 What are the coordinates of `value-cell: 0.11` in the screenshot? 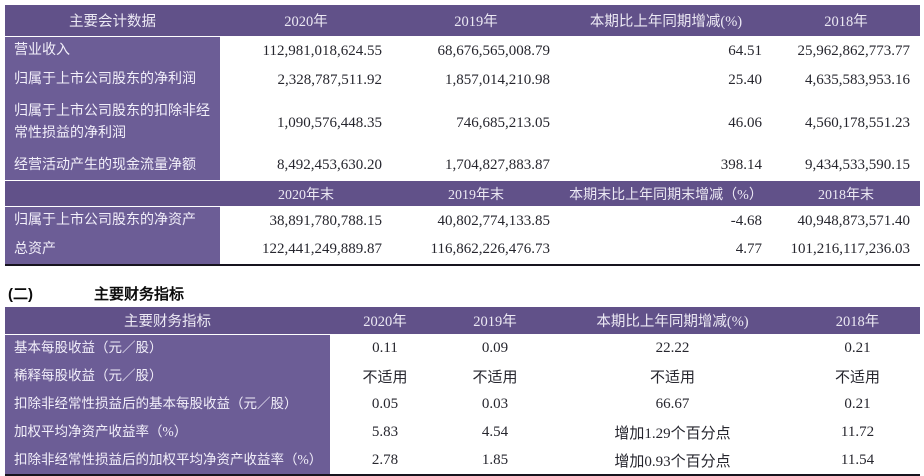 It's located at (385, 348).